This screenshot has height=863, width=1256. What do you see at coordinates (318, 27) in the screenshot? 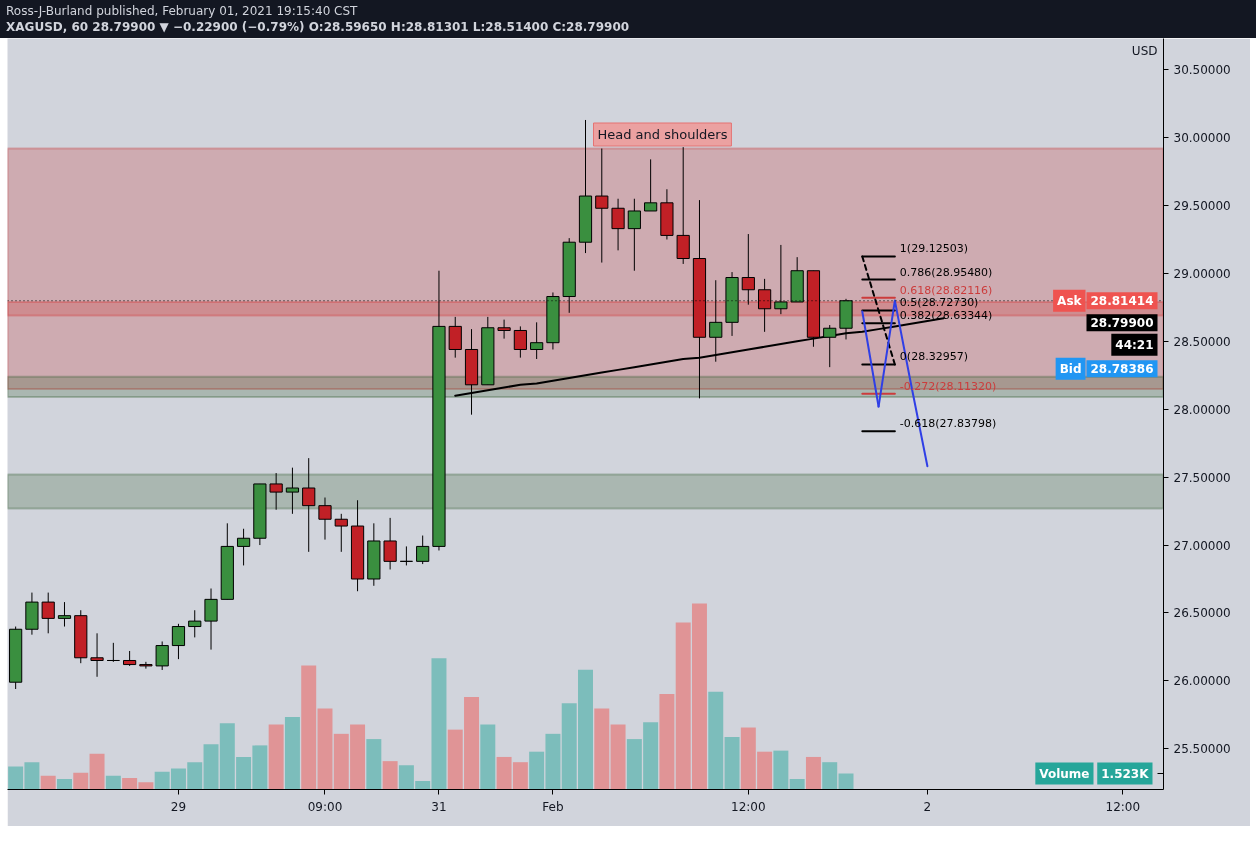
I see `chart-title: XAGUSD, 60 28.79900 ▼ −0.22900 (−0.79%) O:28.59650 H:28.81301 L:28.51400 C:28.79900` at bounding box center [318, 27].